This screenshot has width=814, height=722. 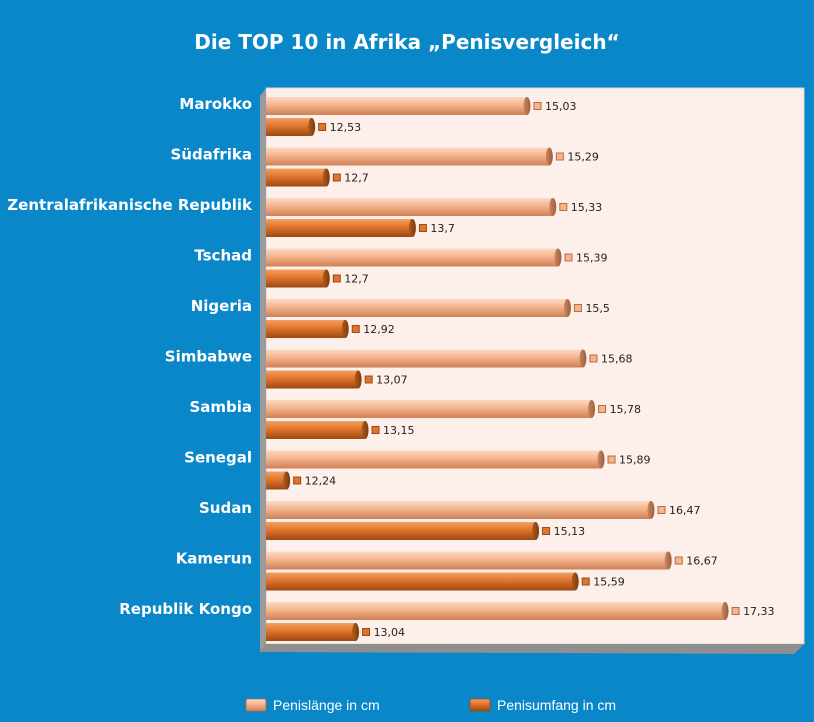 What do you see at coordinates (379, 329) in the screenshot?
I see `data-label: 12,92` at bounding box center [379, 329].